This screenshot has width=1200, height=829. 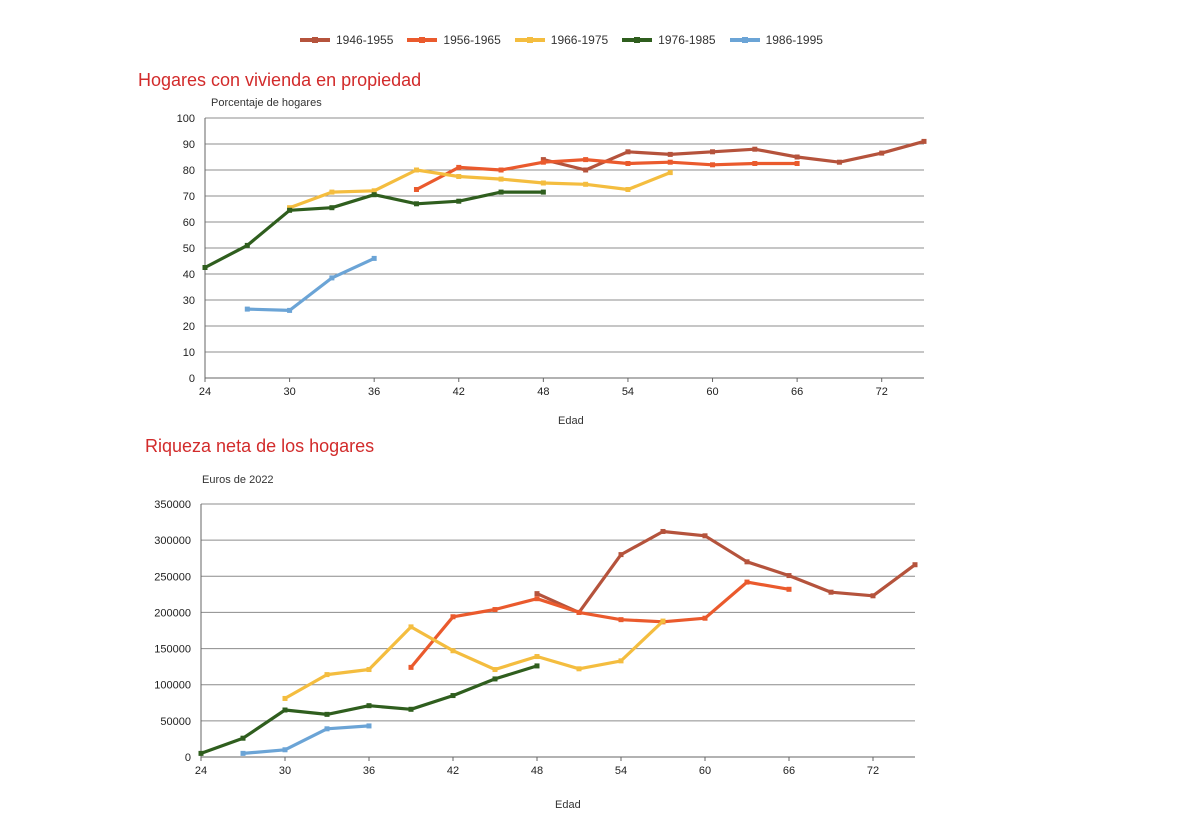 I want to click on series-line-1986-1995, so click(x=306, y=740).